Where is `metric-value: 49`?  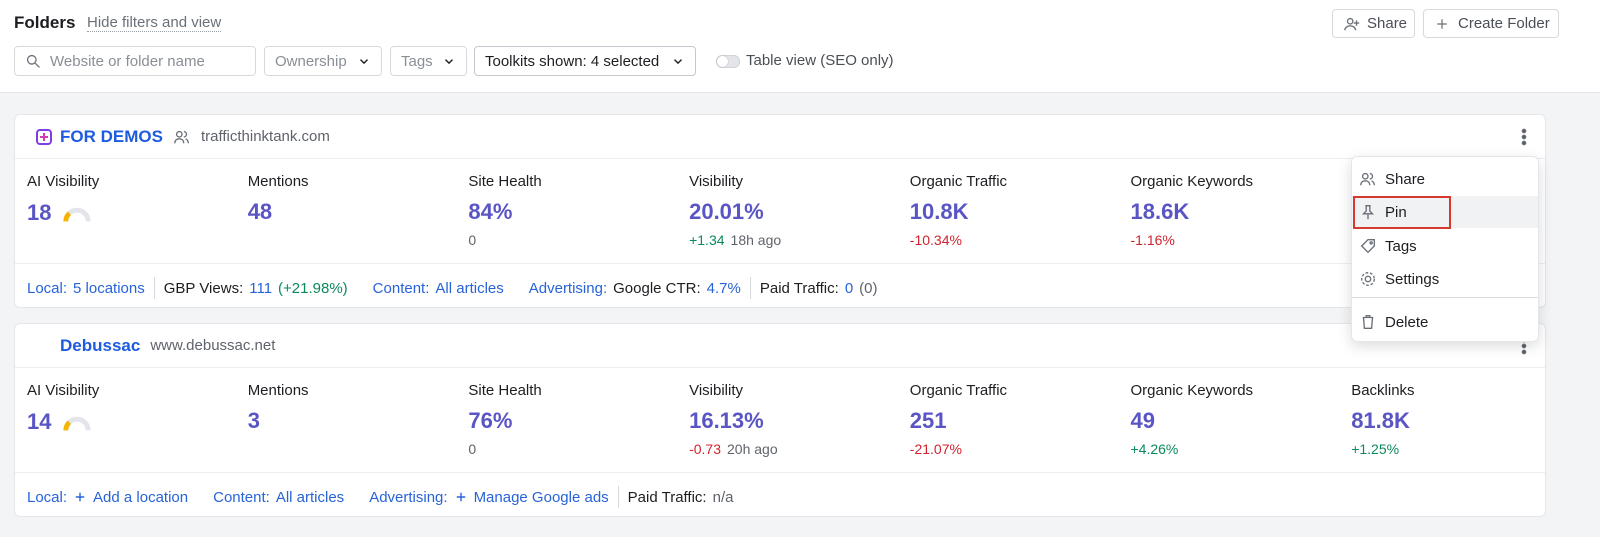 metric-value: 49 is located at coordinates (1142, 420).